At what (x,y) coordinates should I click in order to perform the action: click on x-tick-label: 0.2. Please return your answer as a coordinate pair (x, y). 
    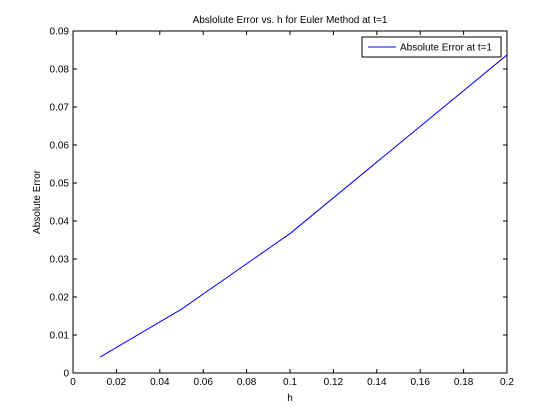
    Looking at the image, I should click on (507, 382).